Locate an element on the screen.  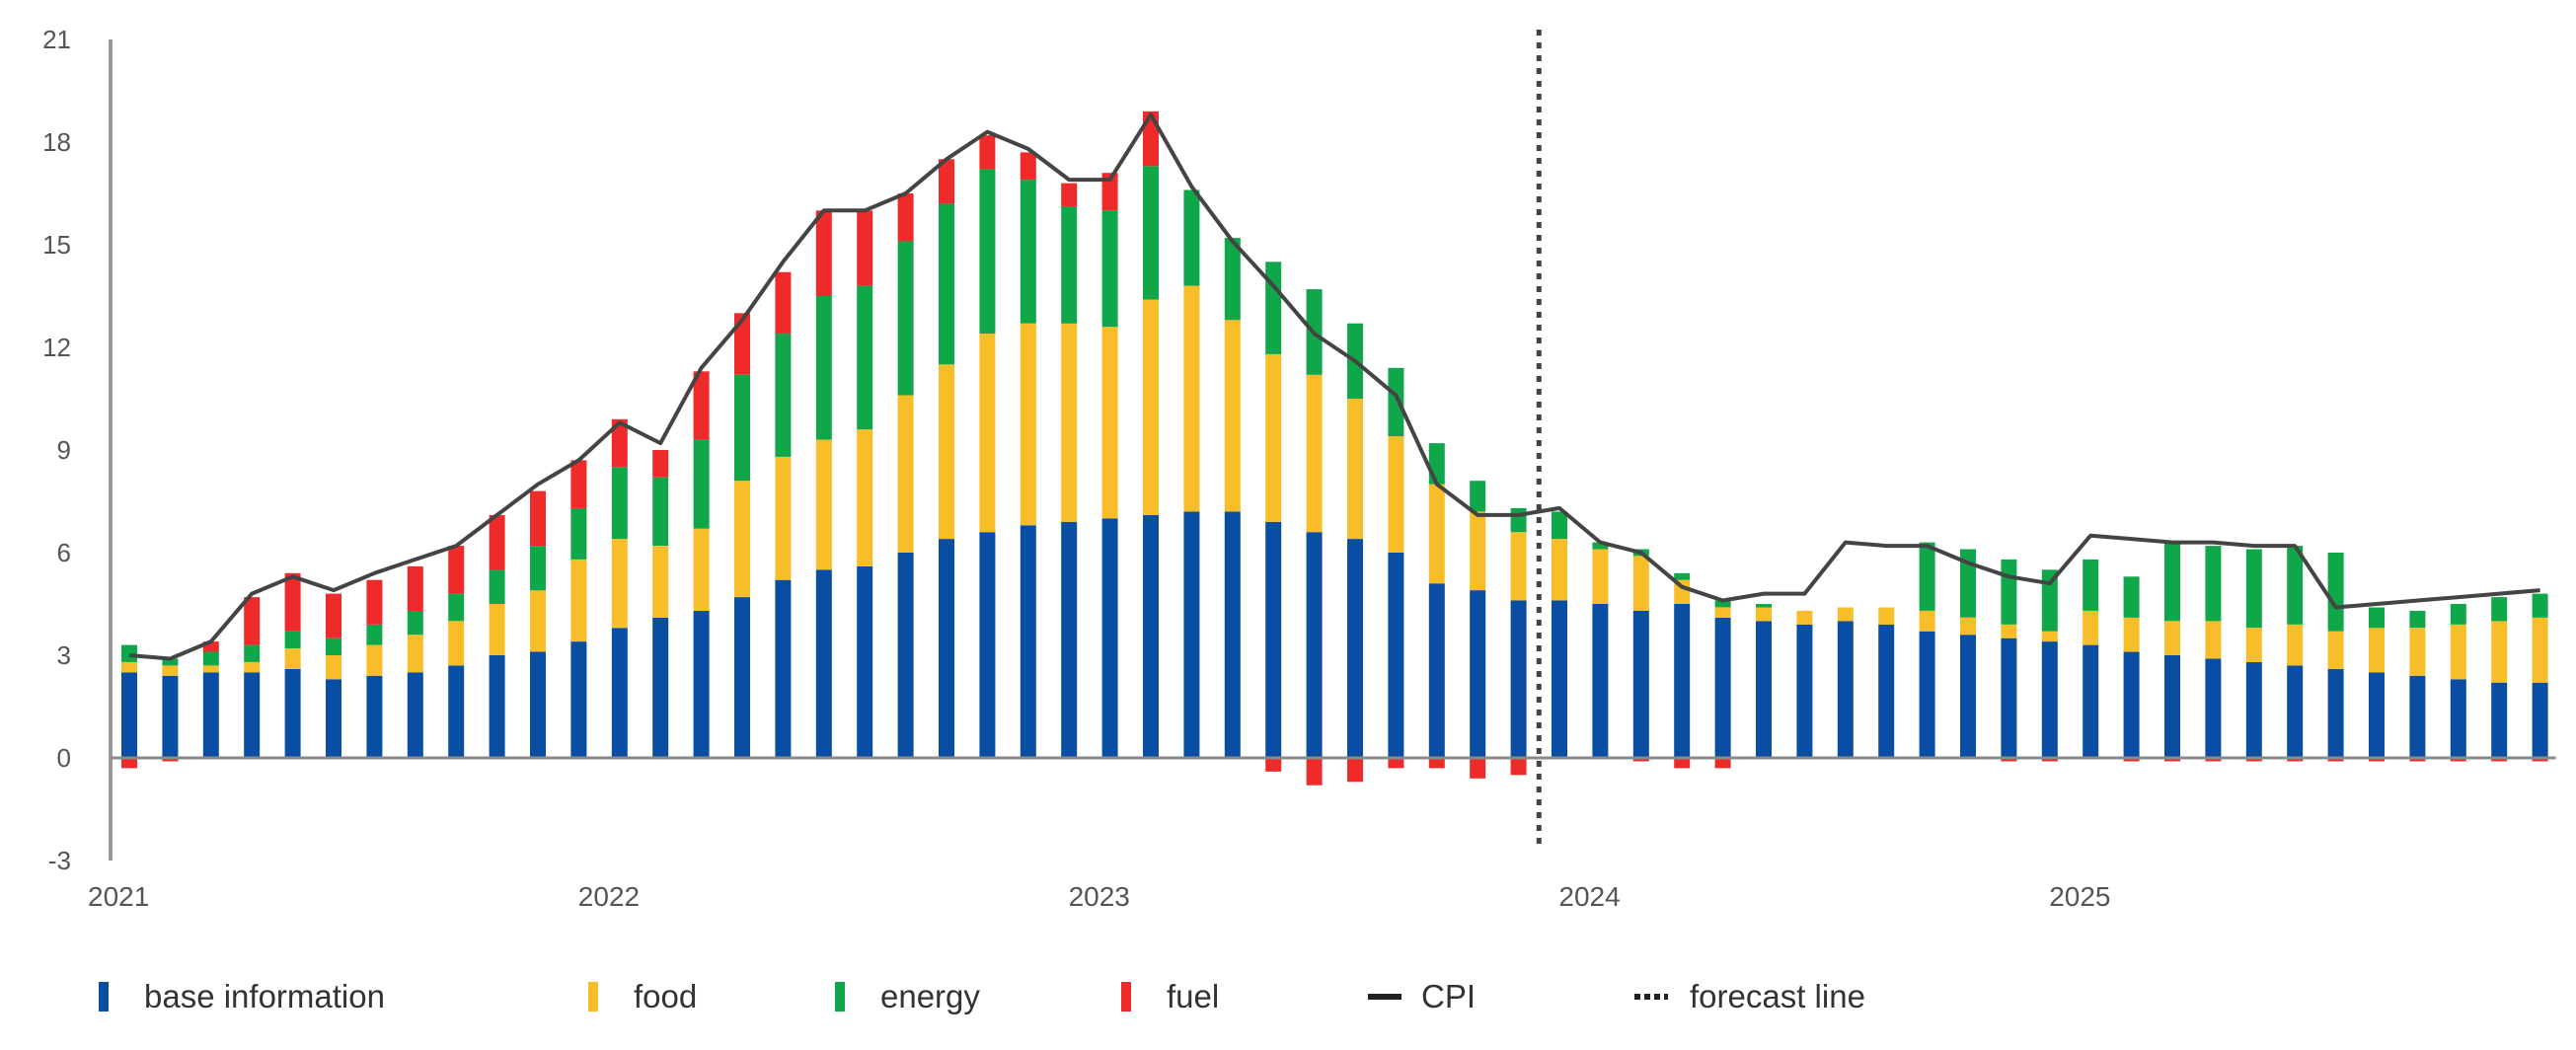
y-tick-label: 18 is located at coordinates (56, 142).